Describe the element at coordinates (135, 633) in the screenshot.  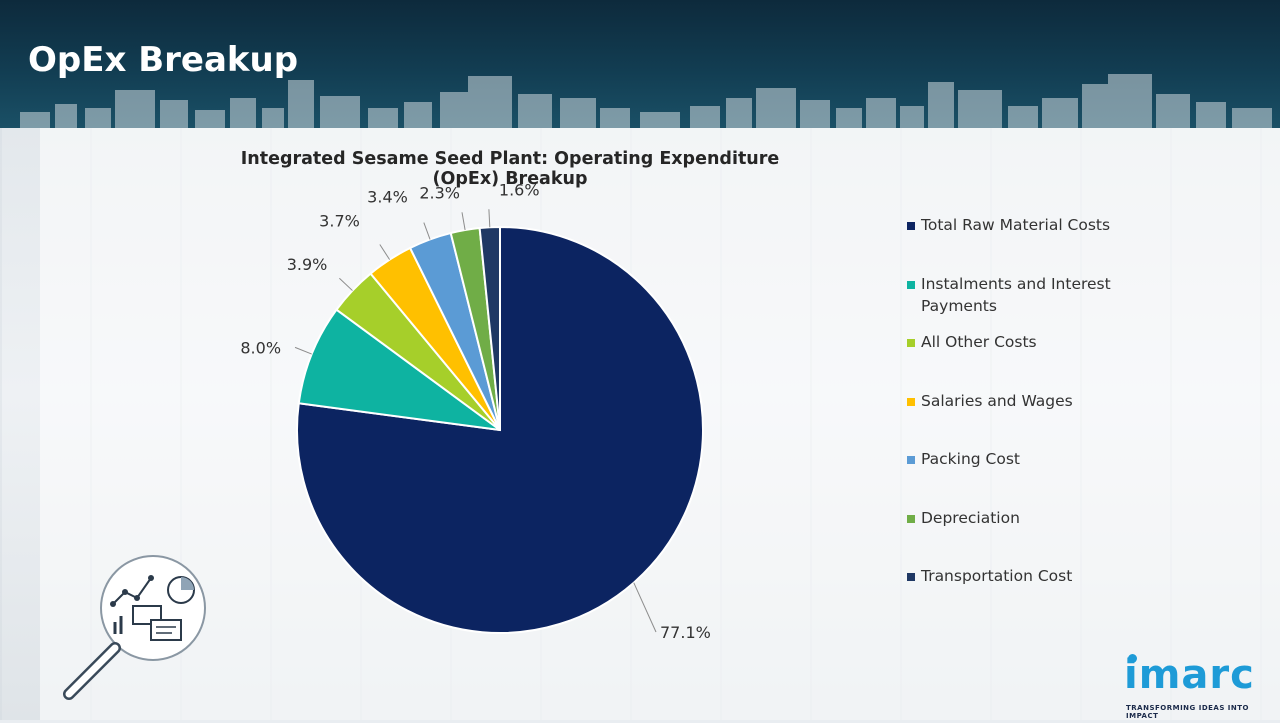
I see `magnifier-analytics-icon` at that location.